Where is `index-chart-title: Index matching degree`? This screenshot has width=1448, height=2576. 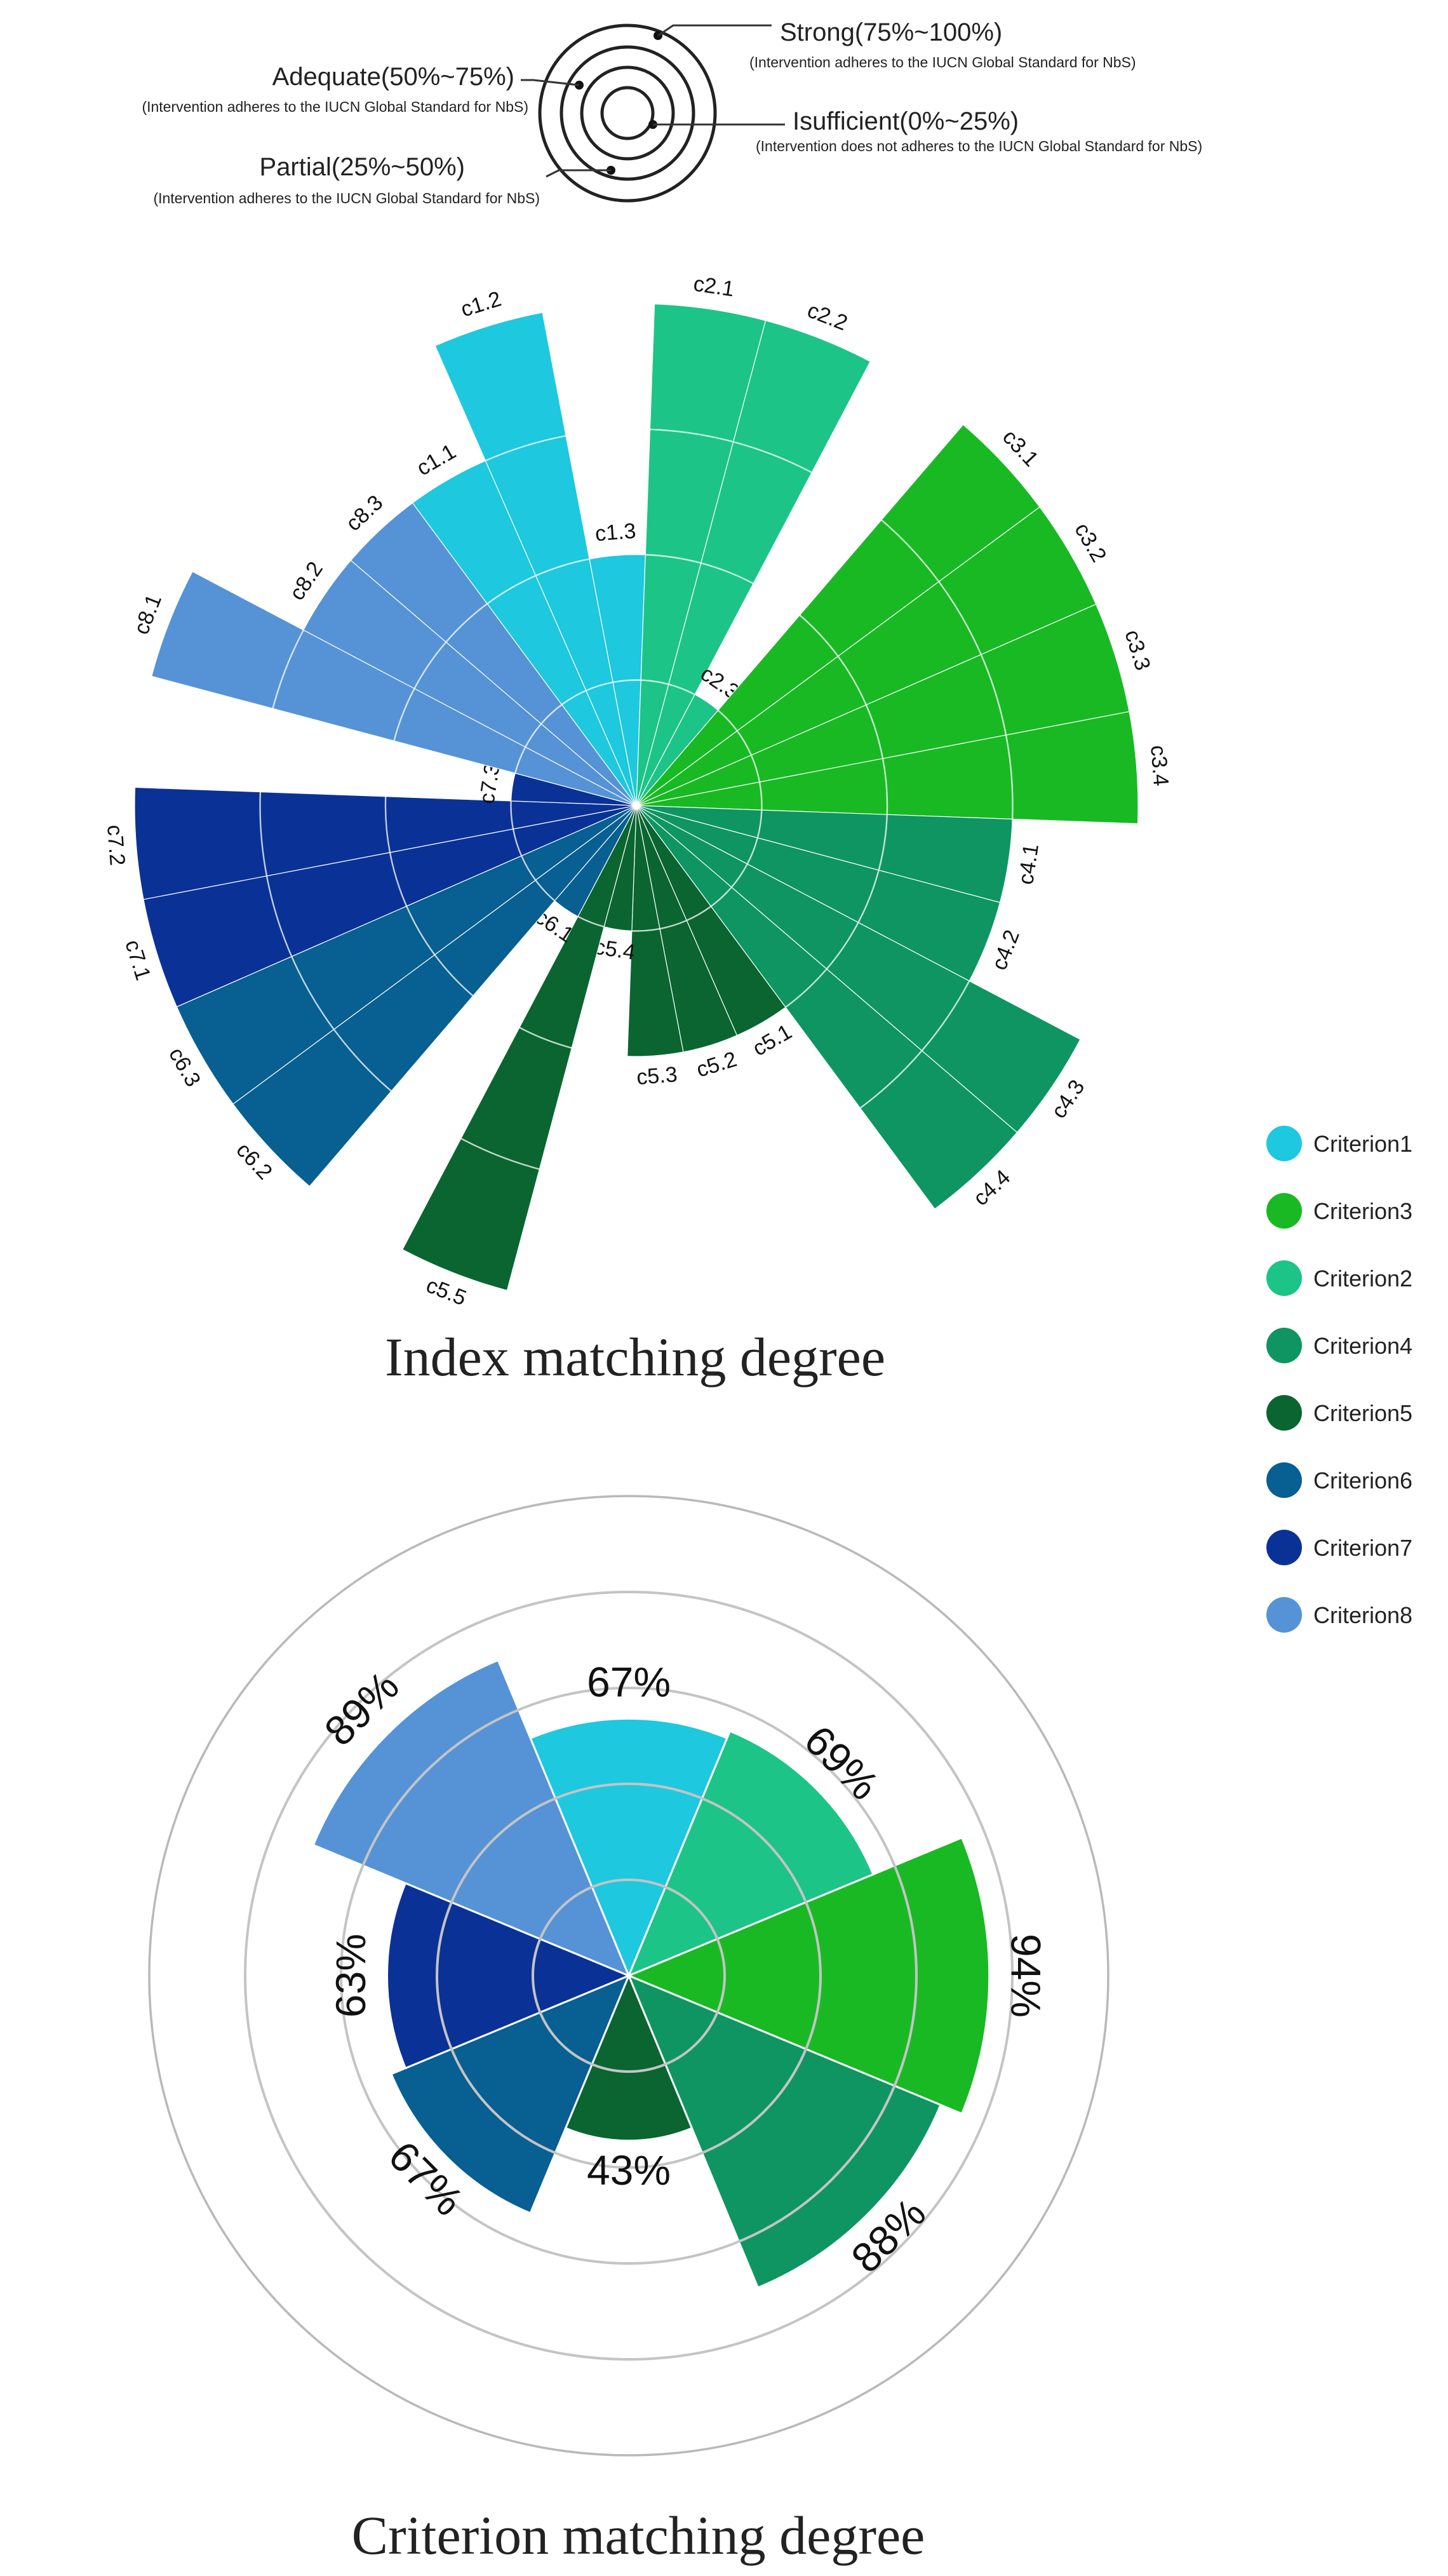
index-chart-title: Index matching degree is located at coordinates (635, 1356).